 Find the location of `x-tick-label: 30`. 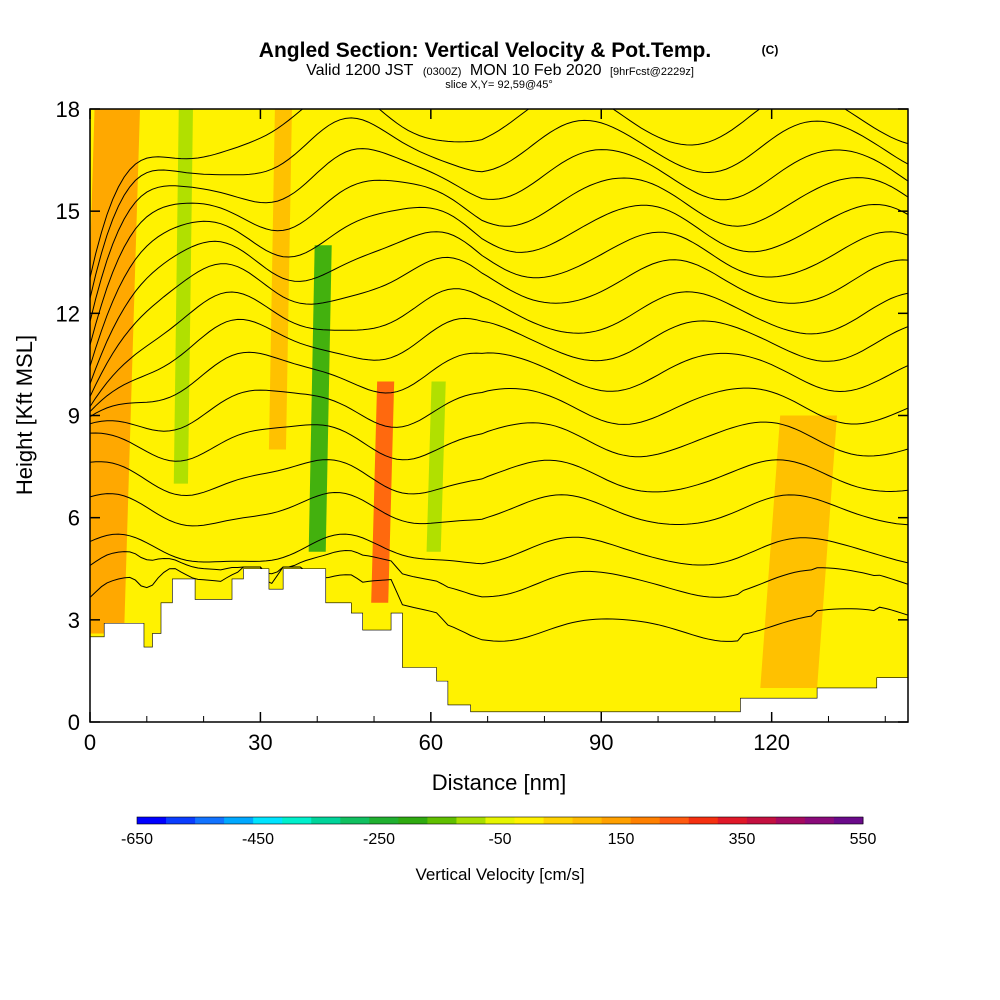

x-tick-label: 30 is located at coordinates (260, 742).